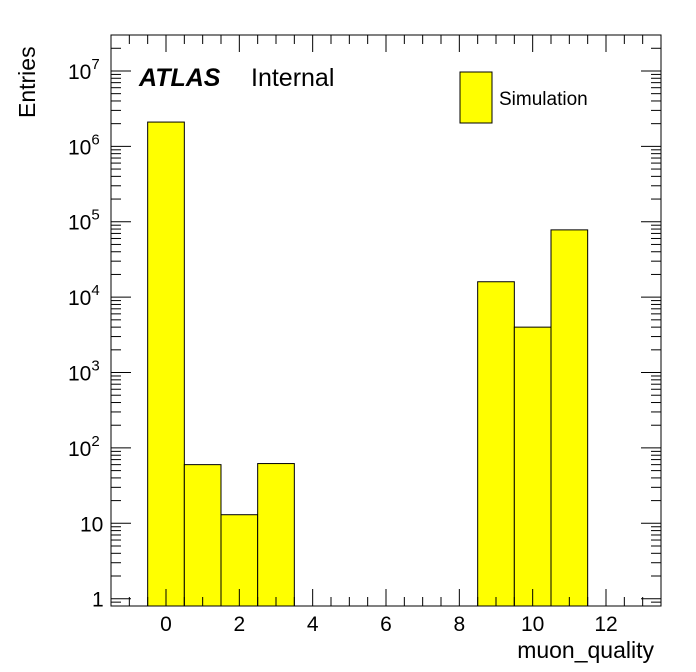  Describe the element at coordinates (313, 624) in the screenshot. I see `x-tick-label: 4` at that location.